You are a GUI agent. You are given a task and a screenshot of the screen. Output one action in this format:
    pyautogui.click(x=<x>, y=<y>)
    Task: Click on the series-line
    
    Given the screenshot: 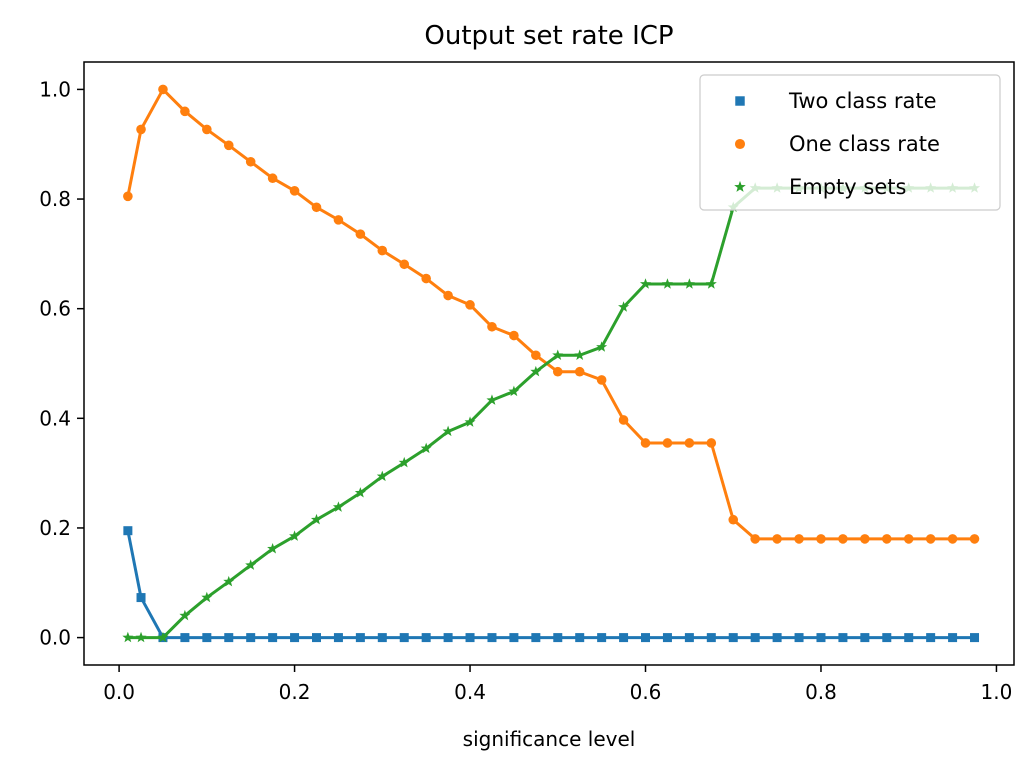 What is the action you would take?
    pyautogui.click(x=550, y=585)
    